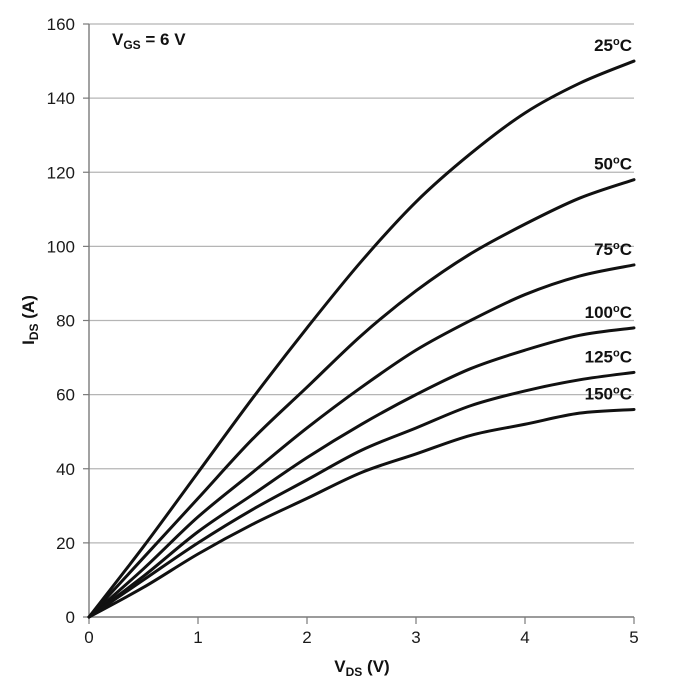  What do you see at coordinates (61, 172) in the screenshot?
I see `y-tick-label-120: 120` at bounding box center [61, 172].